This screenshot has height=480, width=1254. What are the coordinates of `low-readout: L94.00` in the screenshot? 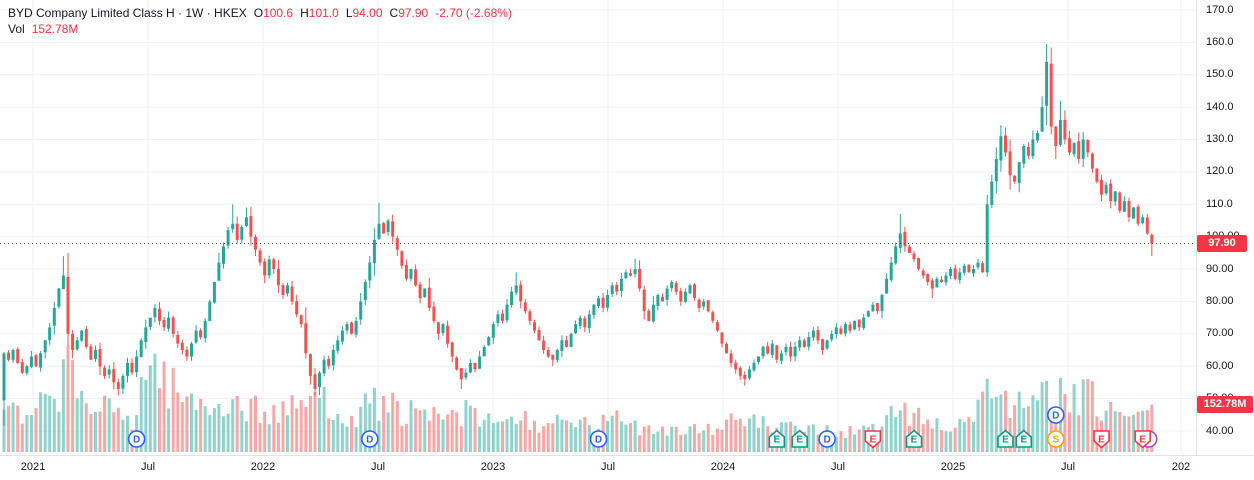 It's located at (364, 13).